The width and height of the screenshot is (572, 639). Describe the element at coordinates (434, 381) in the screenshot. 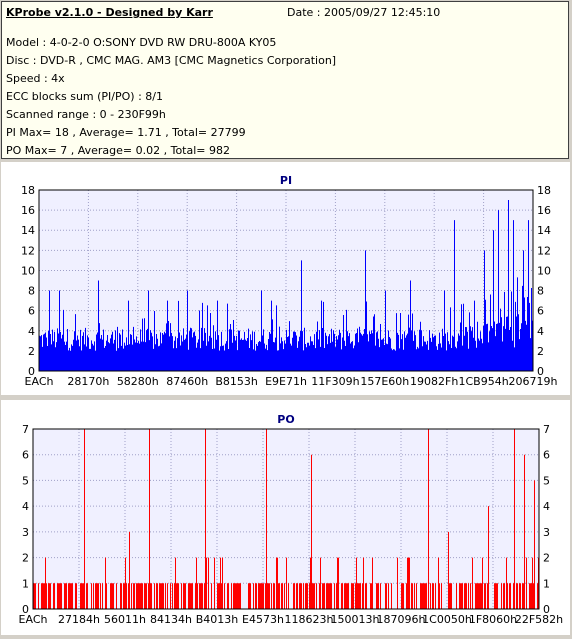

I see `x-tick-label: 19082Fh` at that location.